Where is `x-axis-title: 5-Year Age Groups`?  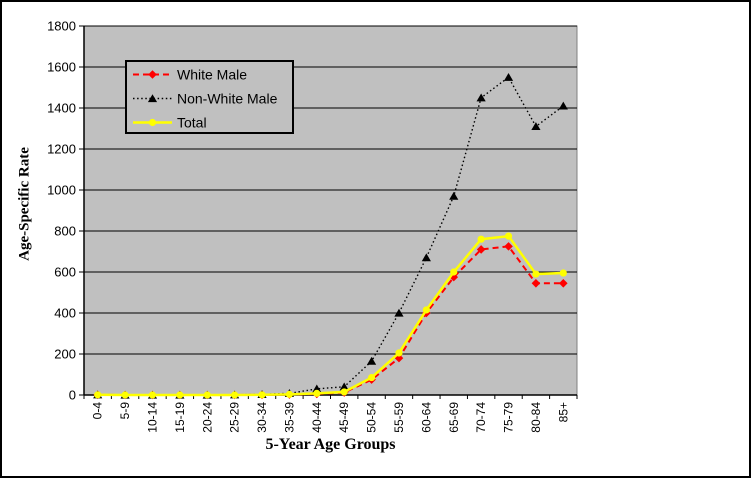
x-axis-title: 5-Year Age Groups is located at coordinates (330, 444).